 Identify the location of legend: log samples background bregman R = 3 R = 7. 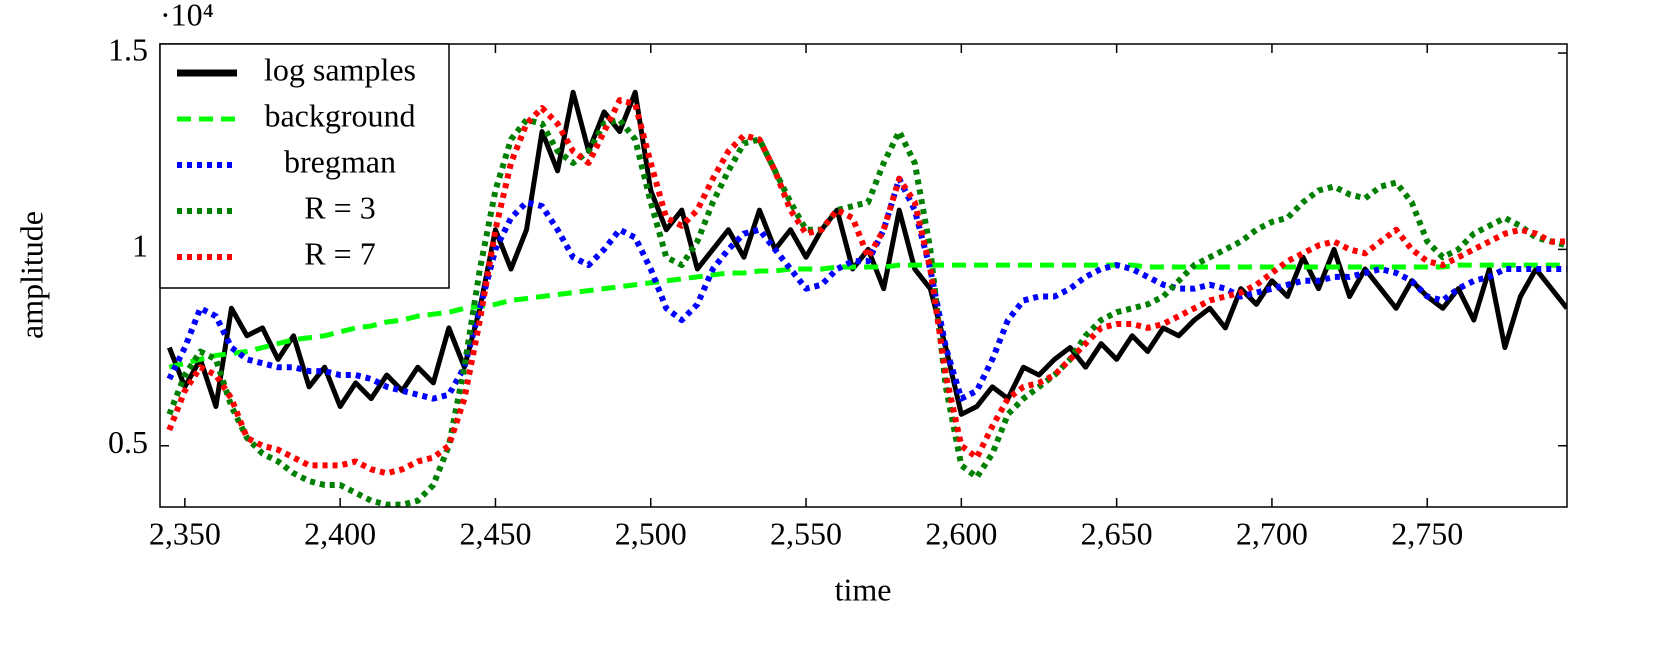
(304, 166).